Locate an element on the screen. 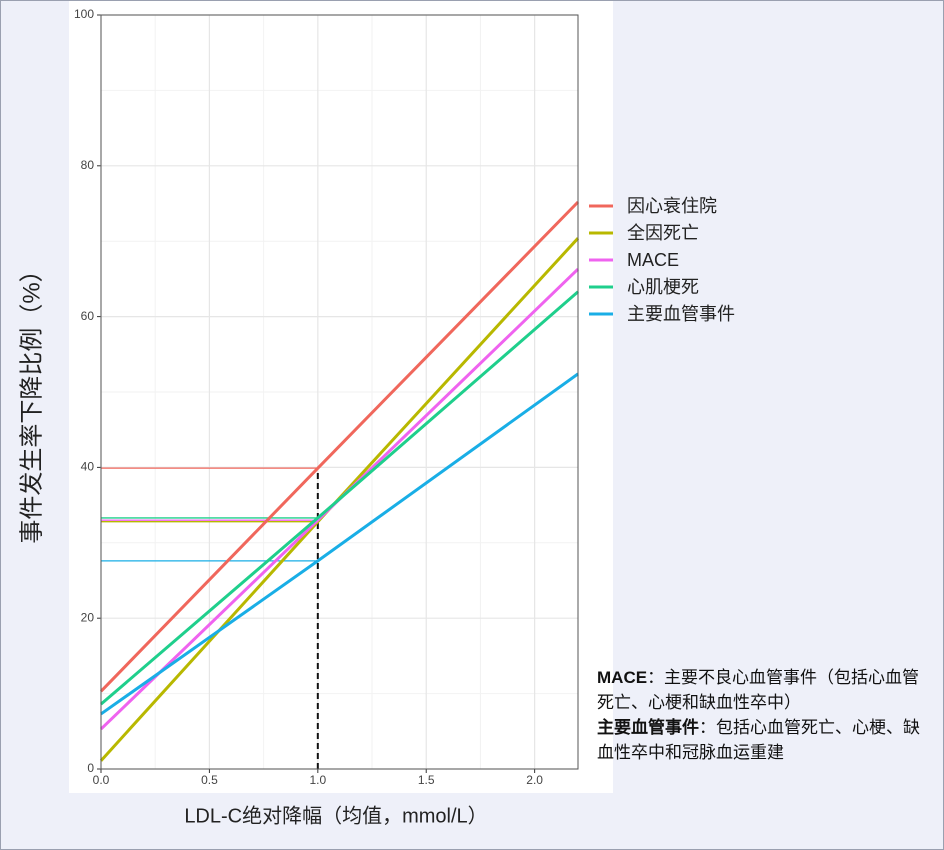 The image size is (944, 850). x-tick-label: 1.0 is located at coordinates (317, 780).